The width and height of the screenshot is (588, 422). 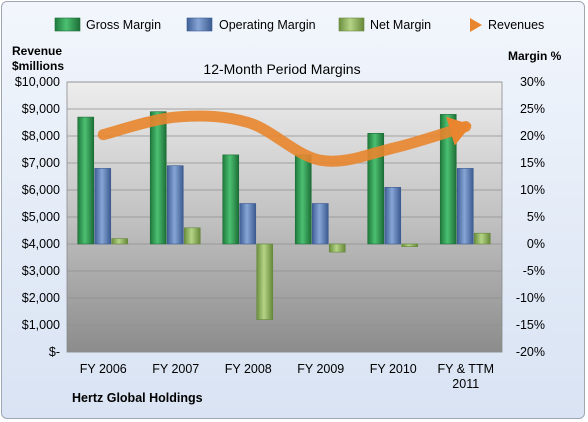 I want to click on chart-title: 12-Month Period Margins, so click(x=281, y=69).